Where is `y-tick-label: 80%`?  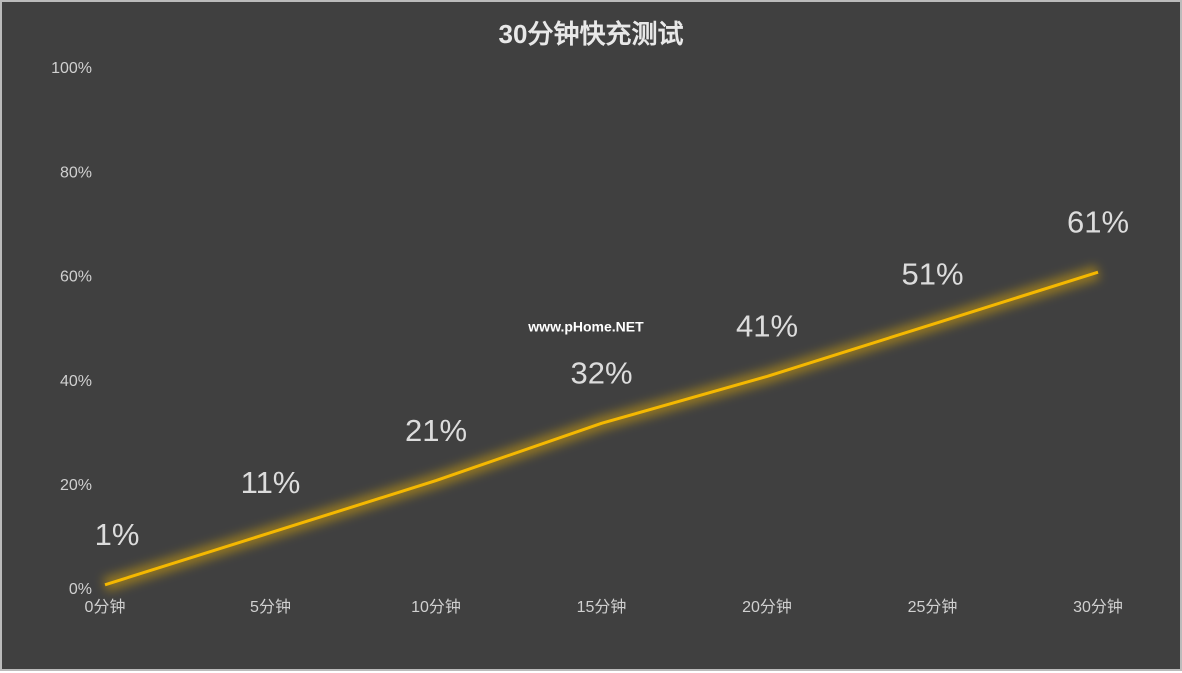
y-tick-label: 80% is located at coordinates (76, 172).